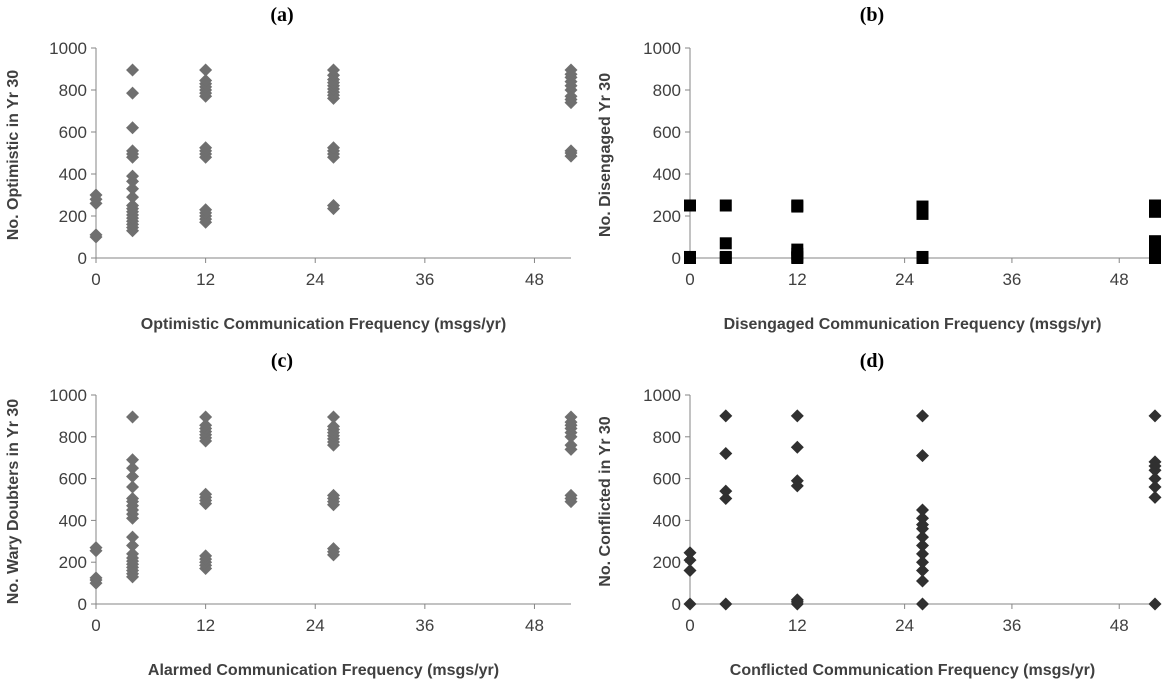  What do you see at coordinates (13, 155) in the screenshot?
I see `y-axis-title: No. Optimistic in Yr 30` at bounding box center [13, 155].